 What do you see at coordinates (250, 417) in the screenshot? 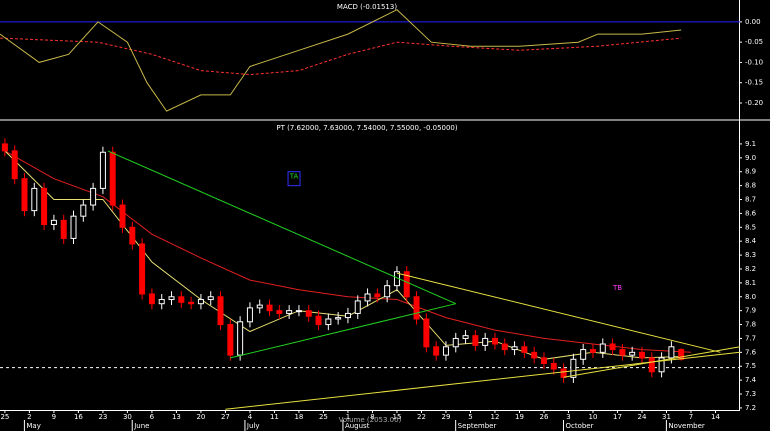
I see `x-tick-label: 4` at bounding box center [250, 417].